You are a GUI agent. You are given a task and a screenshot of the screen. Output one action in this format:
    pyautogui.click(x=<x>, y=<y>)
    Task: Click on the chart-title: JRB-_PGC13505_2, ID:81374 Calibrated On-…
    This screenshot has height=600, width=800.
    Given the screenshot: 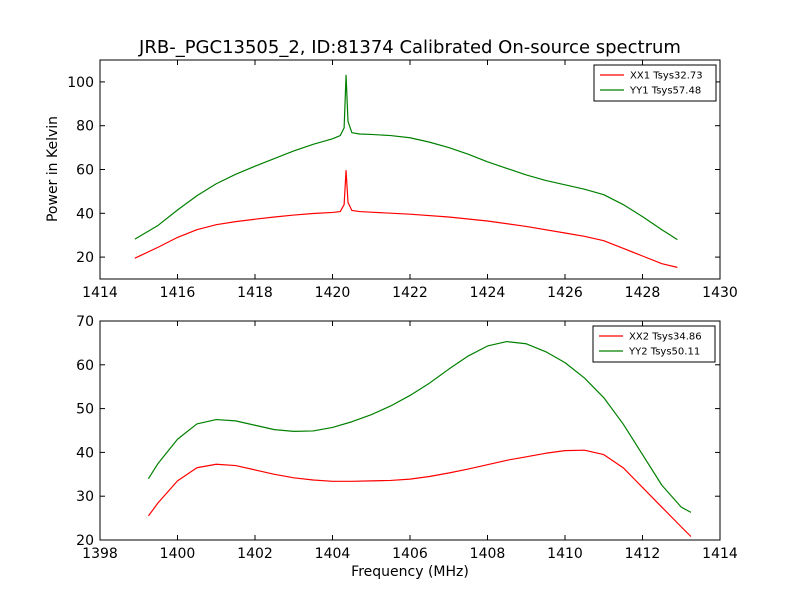 What is the action you would take?
    pyautogui.click(x=409, y=47)
    